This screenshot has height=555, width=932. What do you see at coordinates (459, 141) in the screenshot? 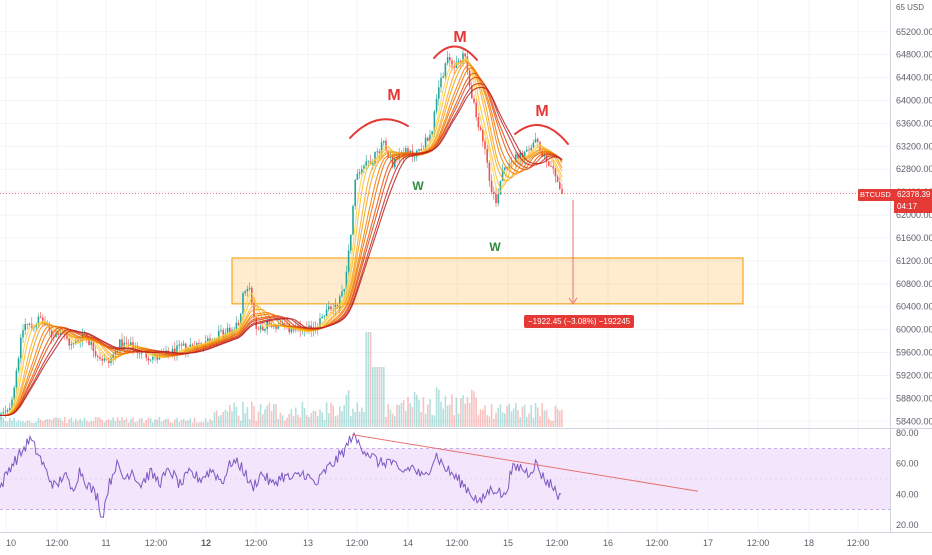
I see `pattern-annotations: M W M W M` at bounding box center [459, 141].